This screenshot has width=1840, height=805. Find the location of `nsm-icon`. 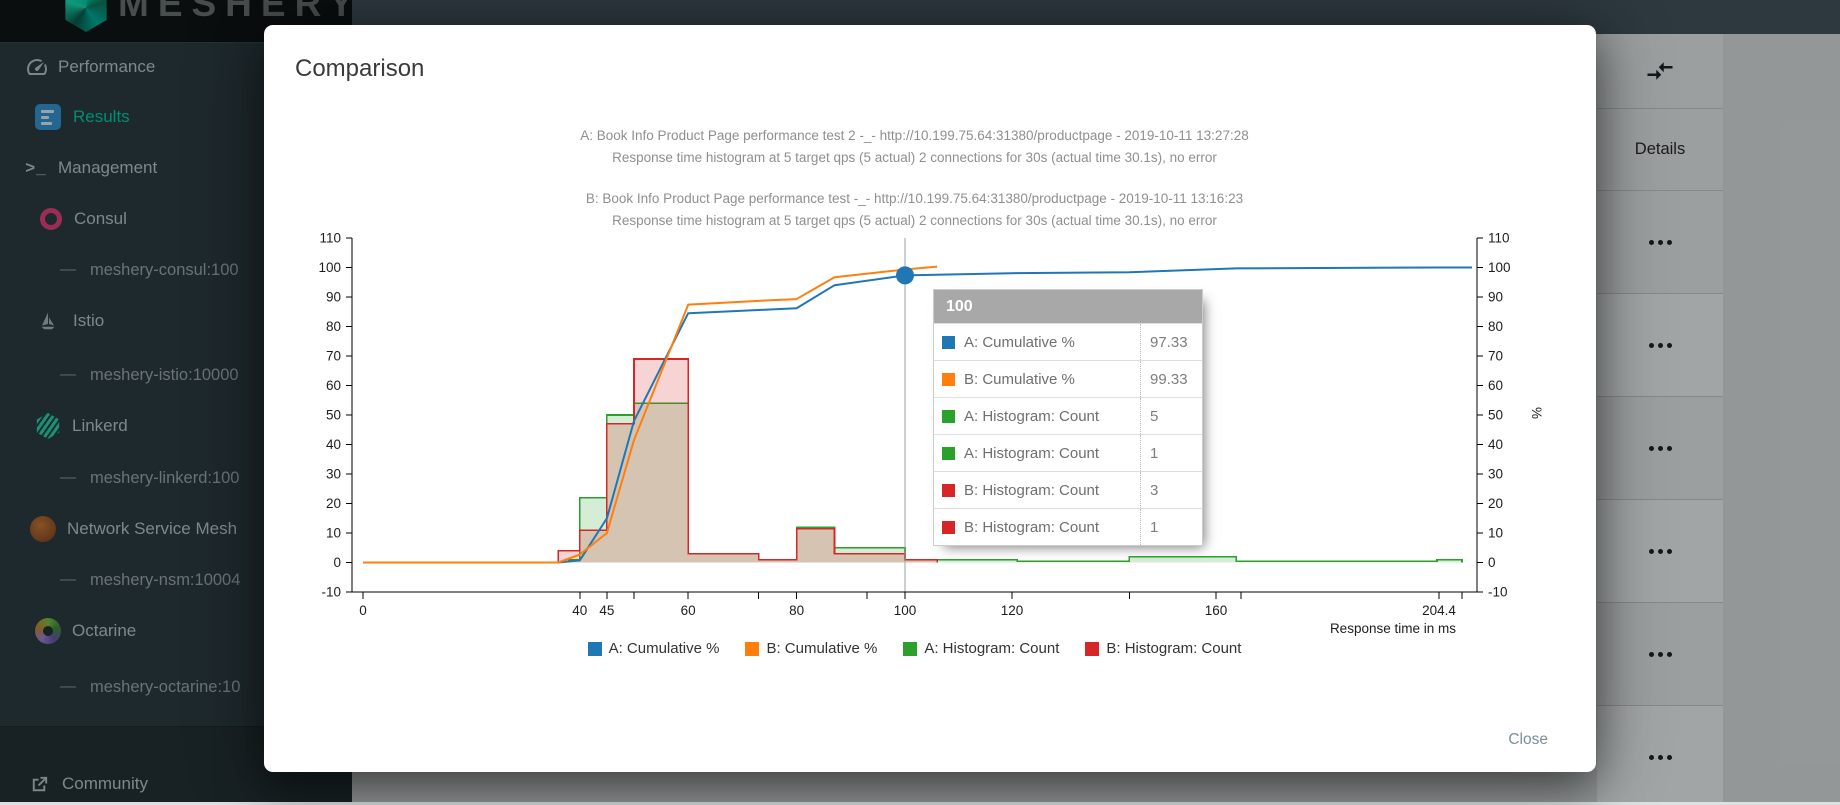

nsm-icon is located at coordinates (43, 529).